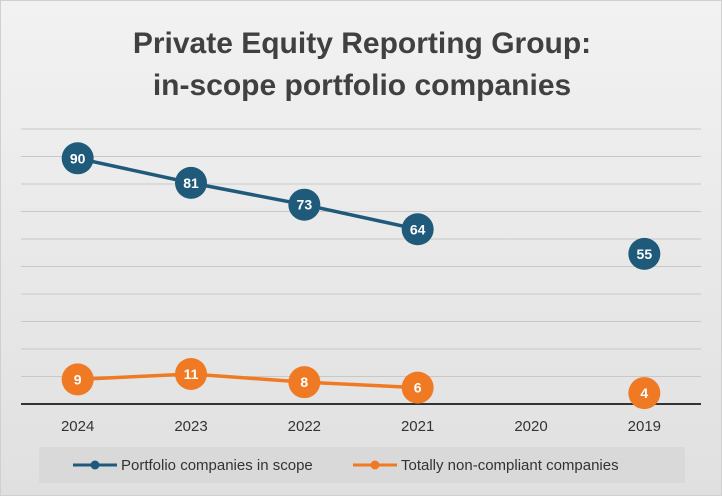  What do you see at coordinates (361, 419) in the screenshot?
I see `x-axis: 2024 2023 2022 2021 2020 2019` at bounding box center [361, 419].